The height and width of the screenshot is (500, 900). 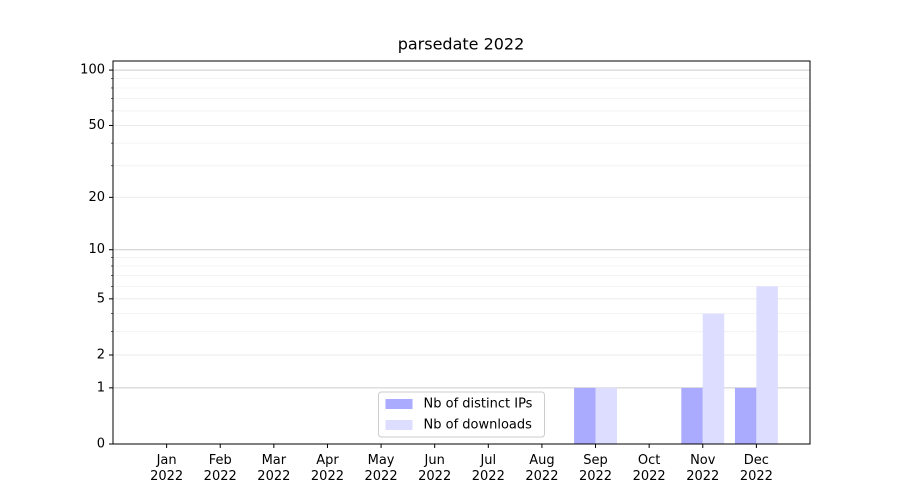 What do you see at coordinates (101, 387) in the screenshot?
I see `y-tick-label: 1` at bounding box center [101, 387].